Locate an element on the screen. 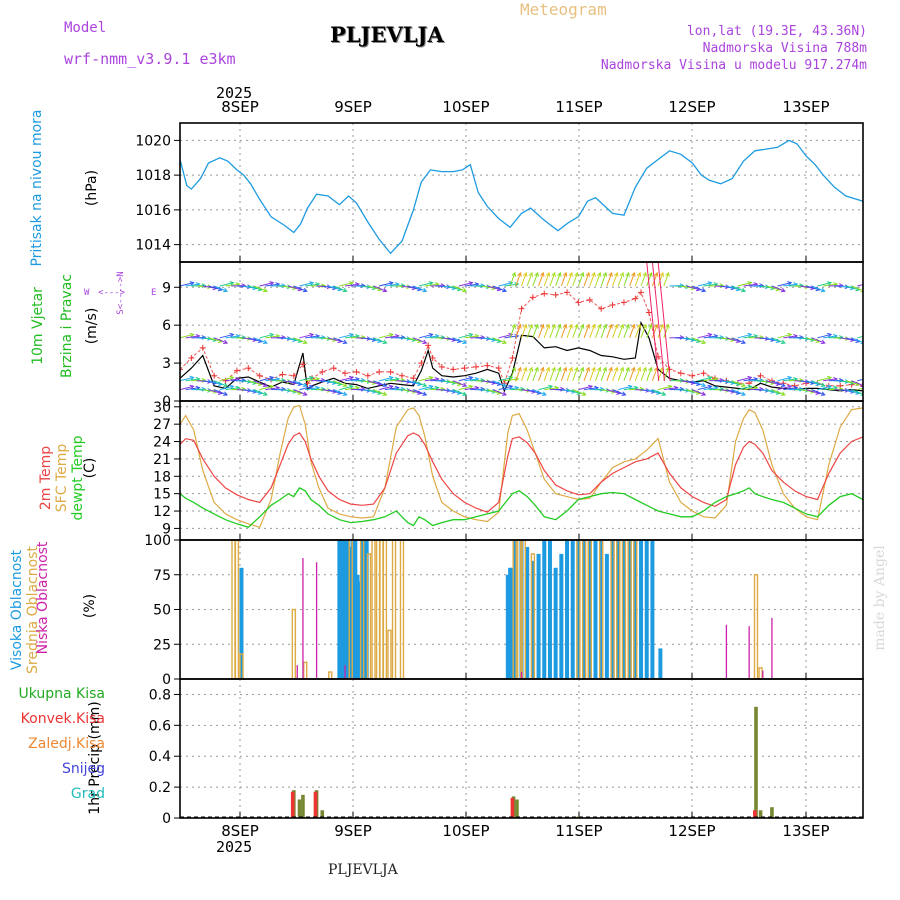 This screenshot has height=900, width=900. compass-we-arrow: <---> is located at coordinates (112, 293).